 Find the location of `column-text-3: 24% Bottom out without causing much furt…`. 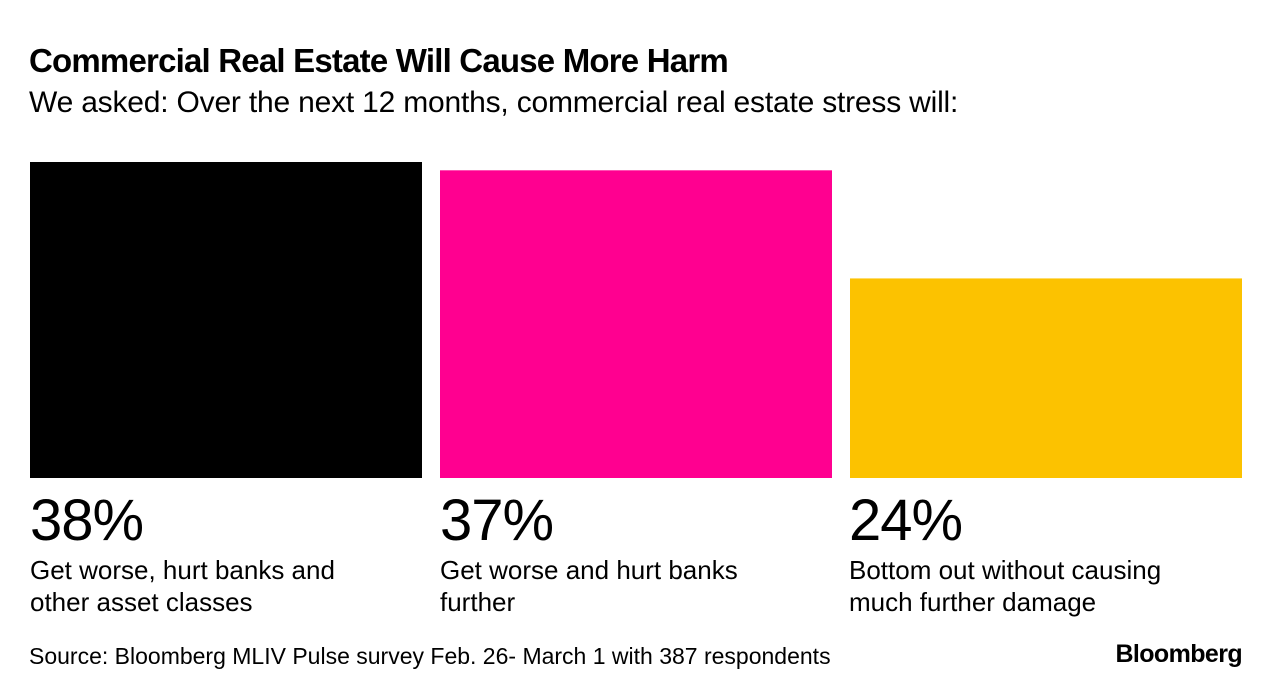

column-text-3: 24% Bottom out without causing much furt… is located at coordinates (1045, 553).